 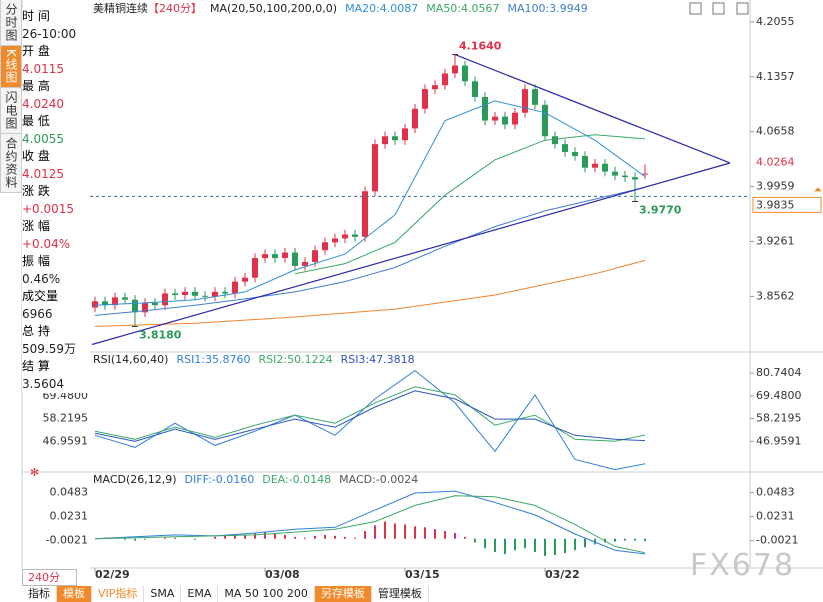 I want to click on toolbar-button: 模板, so click(x=74, y=594).